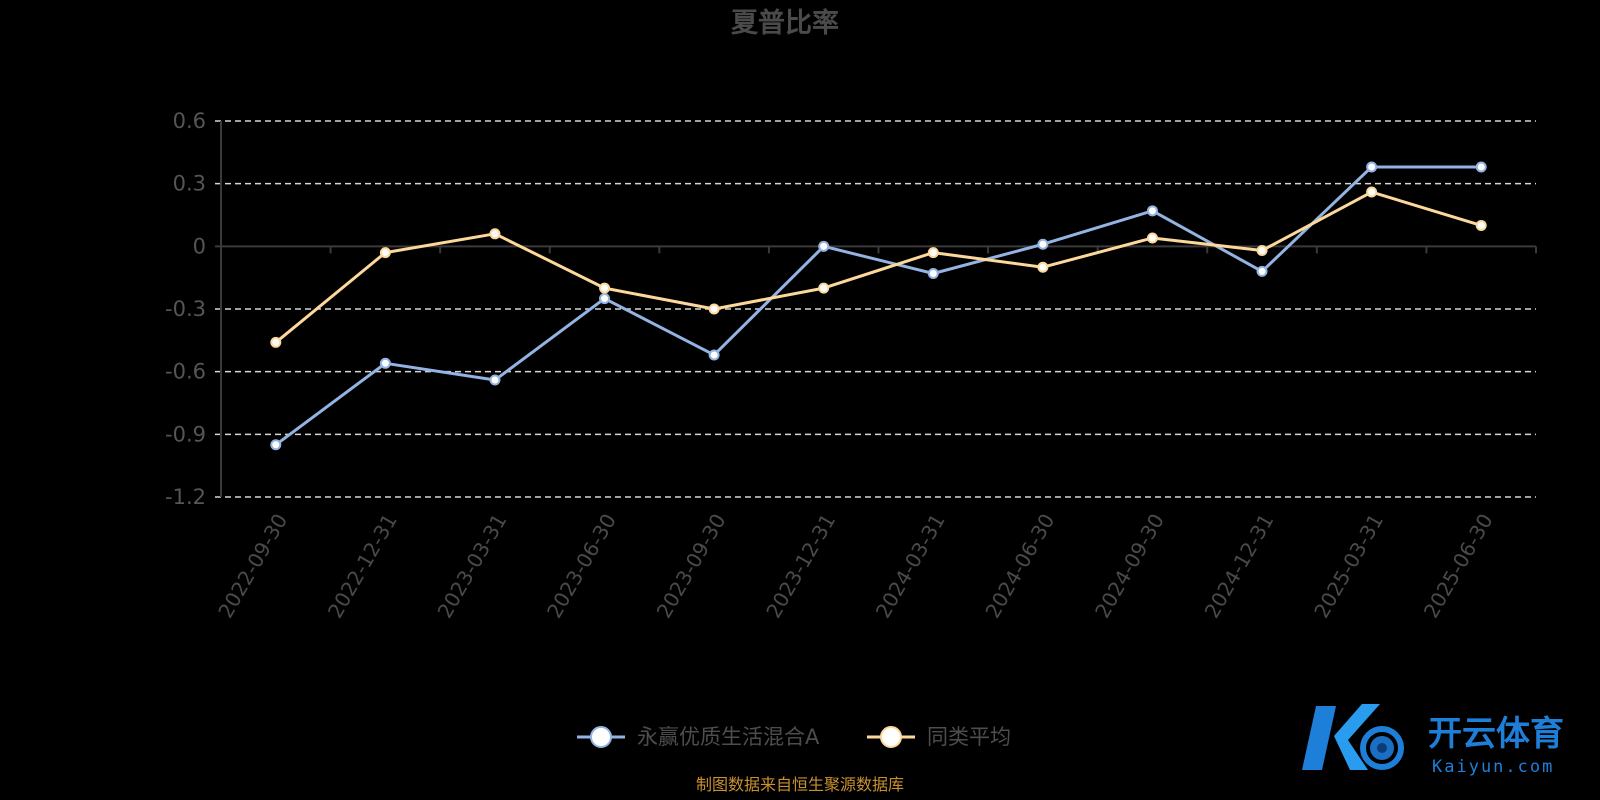  What do you see at coordinates (189, 184) in the screenshot?
I see `y-tick-label: 0.3` at bounding box center [189, 184].